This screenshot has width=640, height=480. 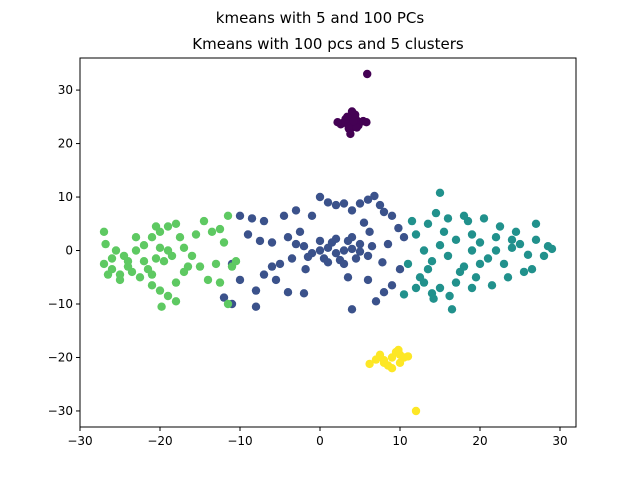 What do you see at coordinates (239, 441) in the screenshot?
I see `x-tick-label: −10` at bounding box center [239, 441].